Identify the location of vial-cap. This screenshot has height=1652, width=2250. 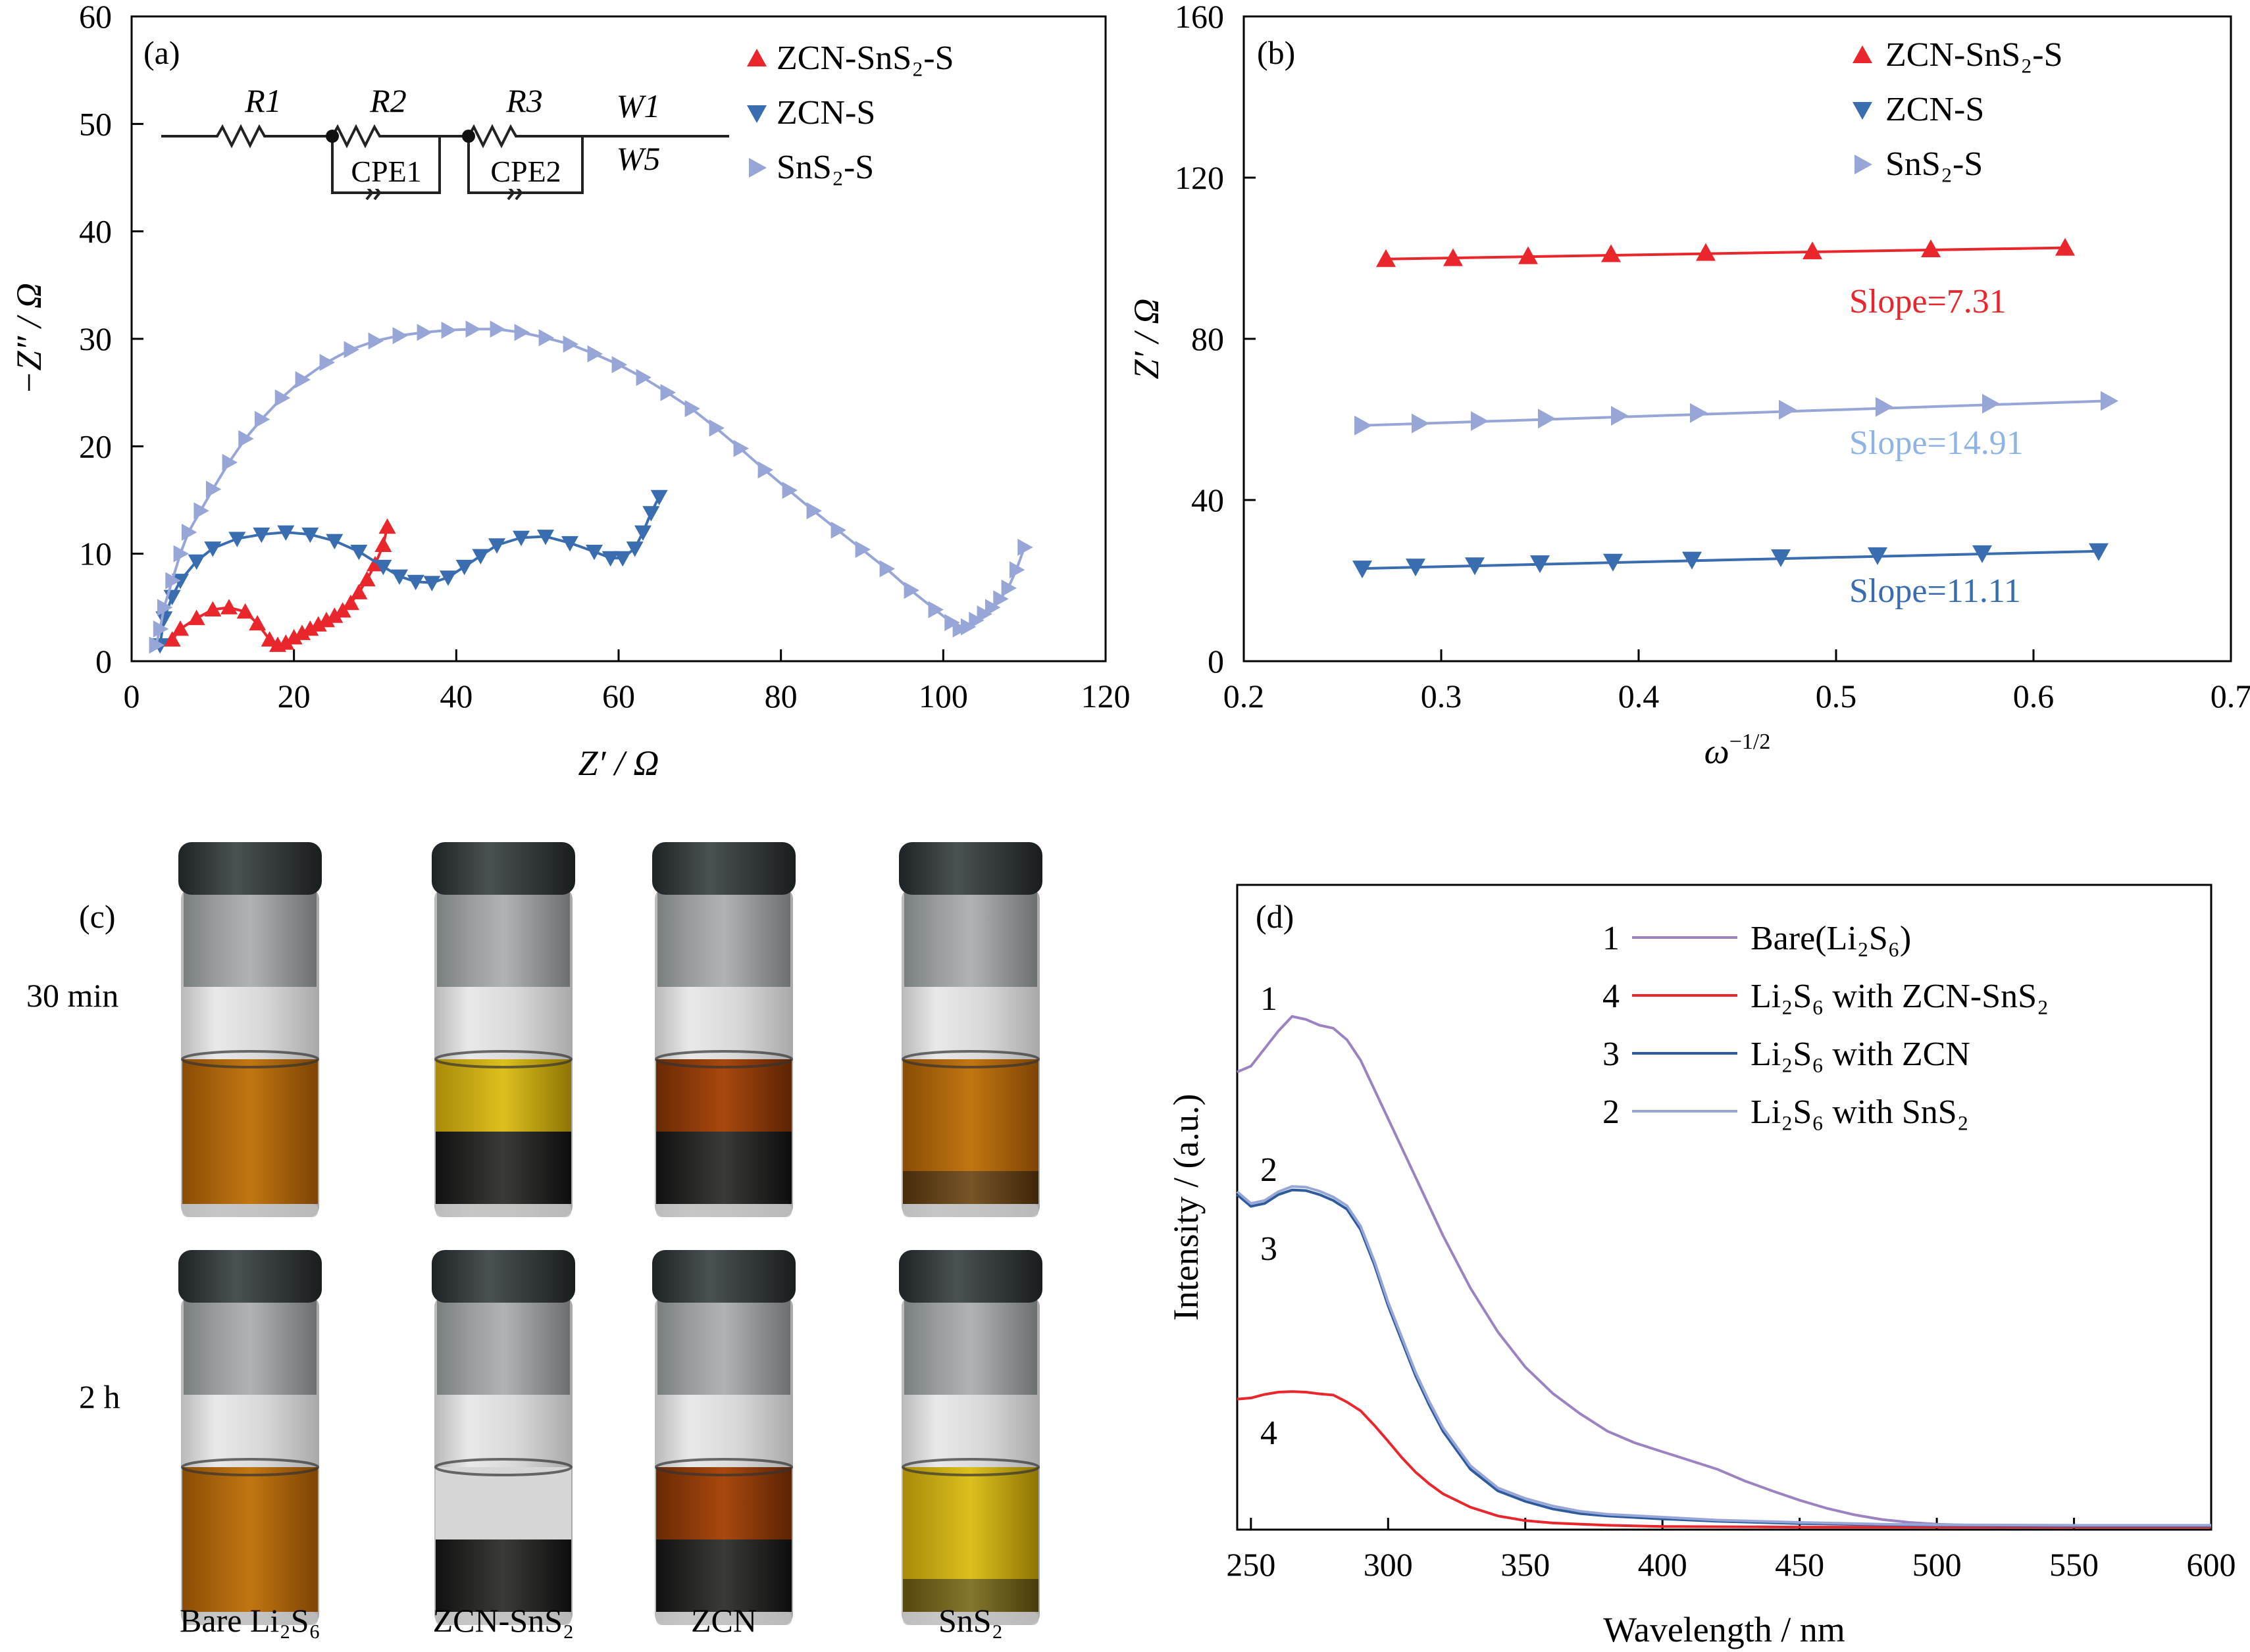
(503, 1276).